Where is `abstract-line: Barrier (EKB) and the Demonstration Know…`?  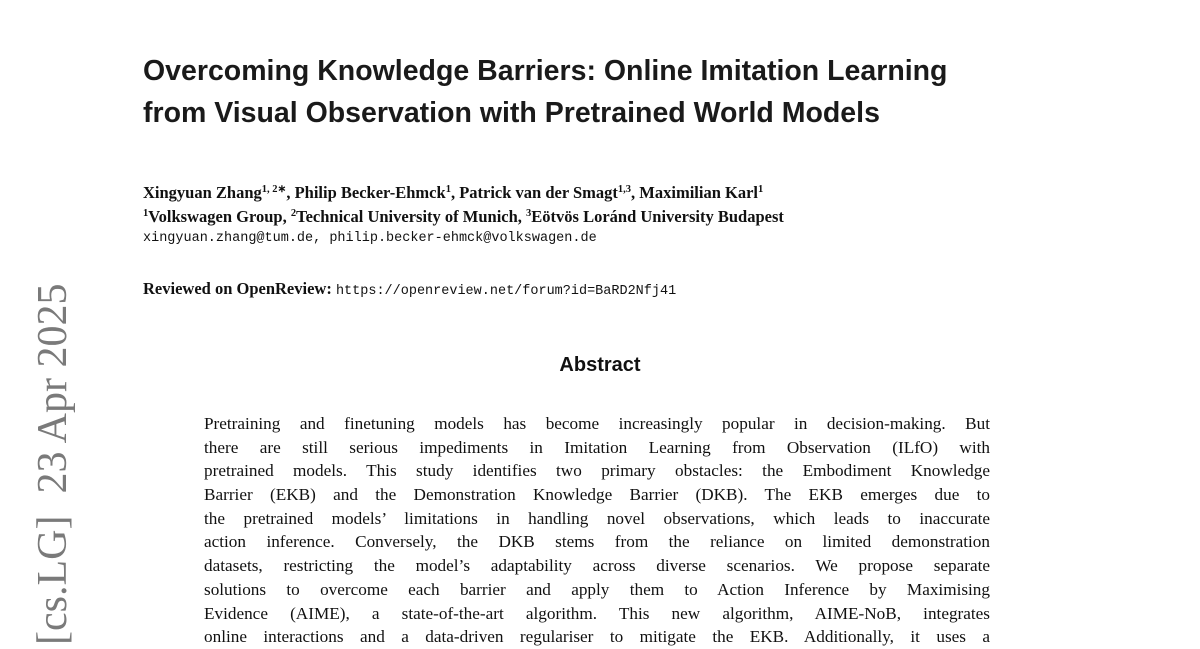
abstract-line: Barrier (EKB) and the Demonstration Know… is located at coordinates (597, 495).